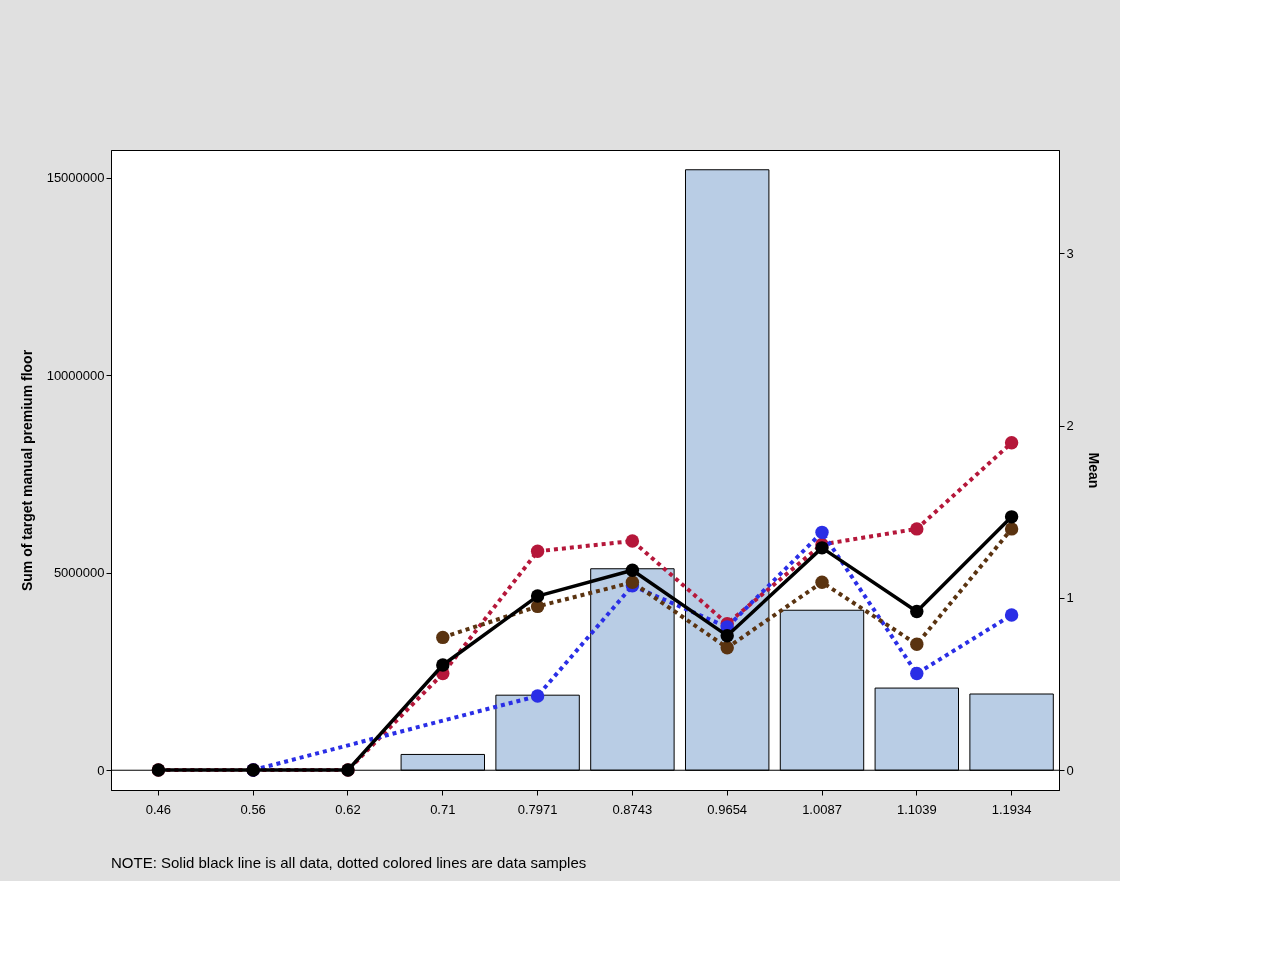 This screenshot has height=961, width=1270. What do you see at coordinates (101, 770) in the screenshot?
I see `y-tick-label: 0` at bounding box center [101, 770].